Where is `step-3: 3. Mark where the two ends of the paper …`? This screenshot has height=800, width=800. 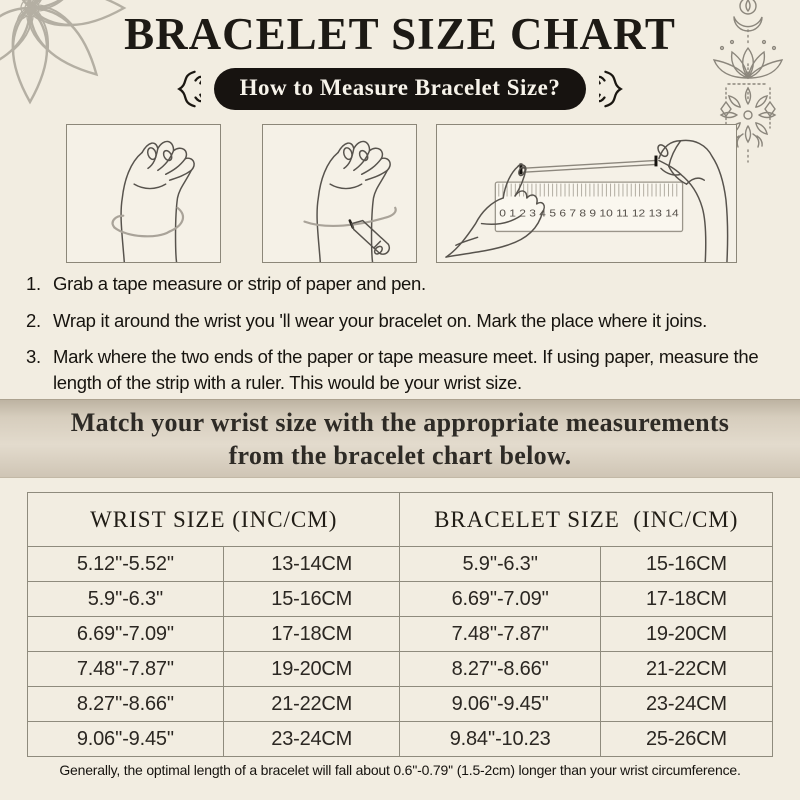
step-3: 3. Mark where the two ends of the paper … is located at coordinates (400, 369).